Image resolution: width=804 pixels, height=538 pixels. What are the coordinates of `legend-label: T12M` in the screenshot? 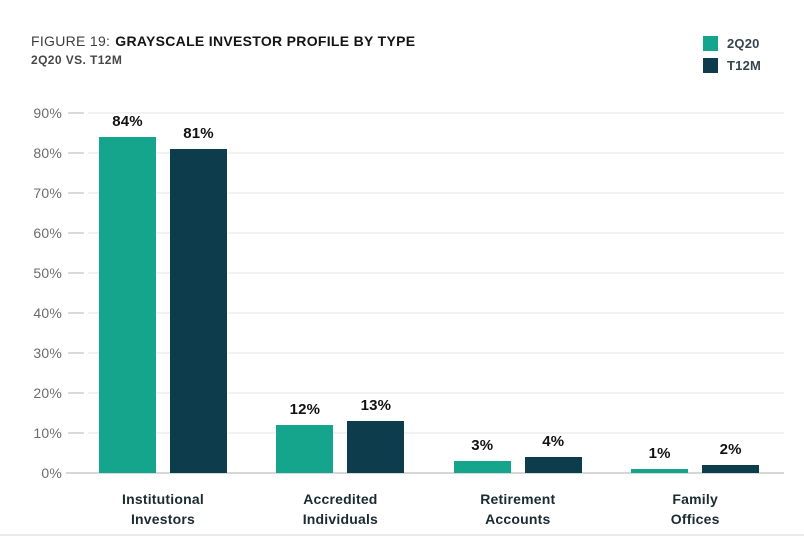 It's located at (744, 65).